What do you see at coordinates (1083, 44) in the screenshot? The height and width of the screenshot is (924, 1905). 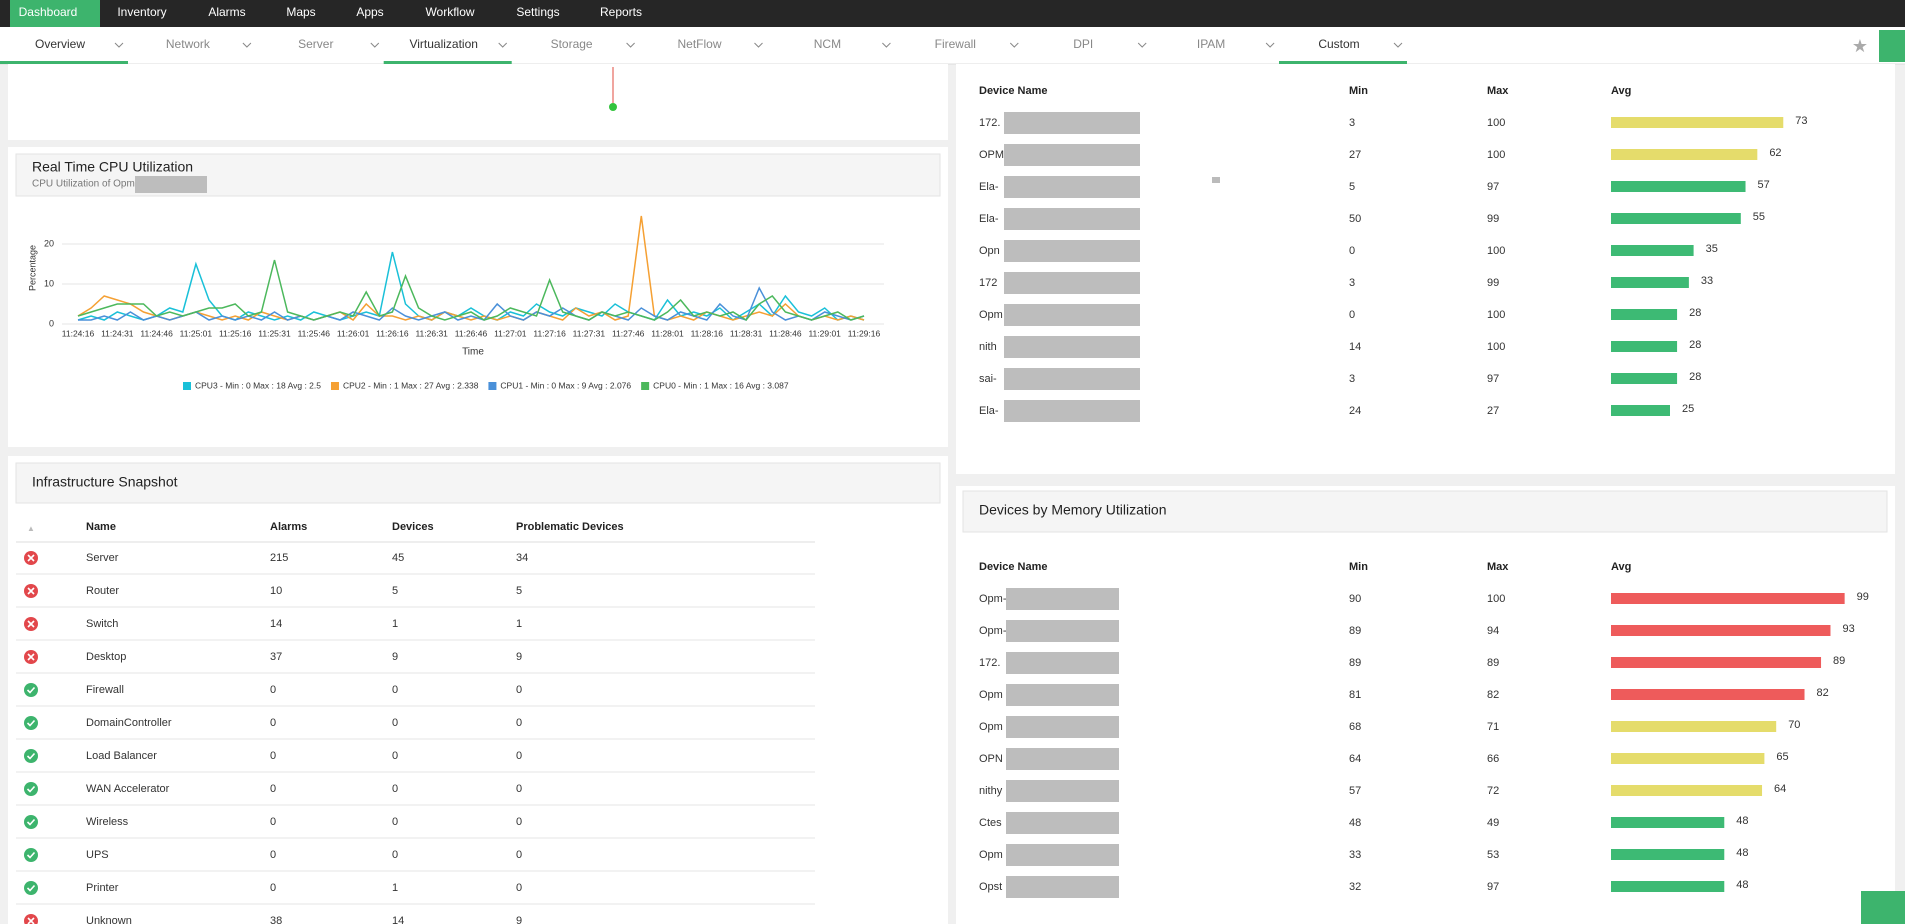 I see `tab: DPI` at bounding box center [1083, 44].